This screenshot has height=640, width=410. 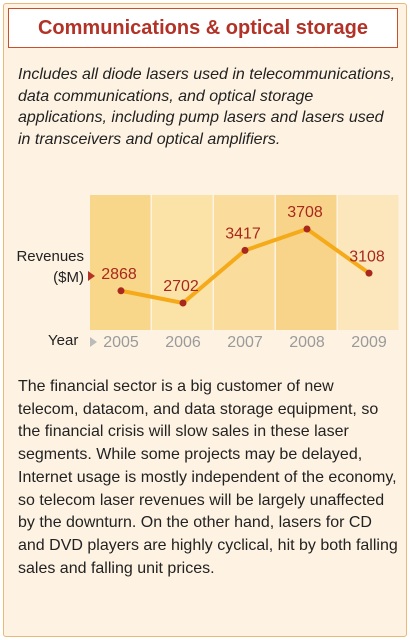 What do you see at coordinates (91, 276) in the screenshot?
I see `y-arrow` at bounding box center [91, 276].